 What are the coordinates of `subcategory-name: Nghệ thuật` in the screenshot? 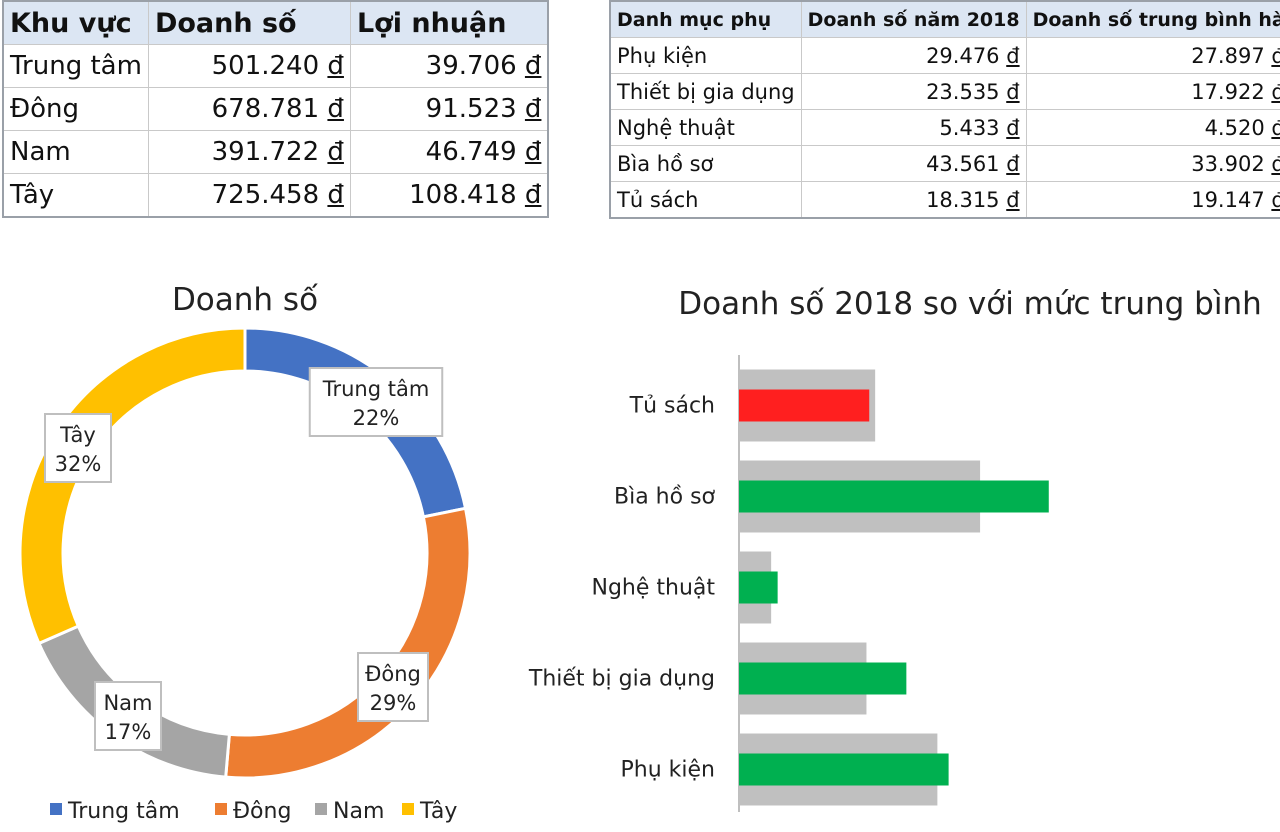 It's located at (705, 127).